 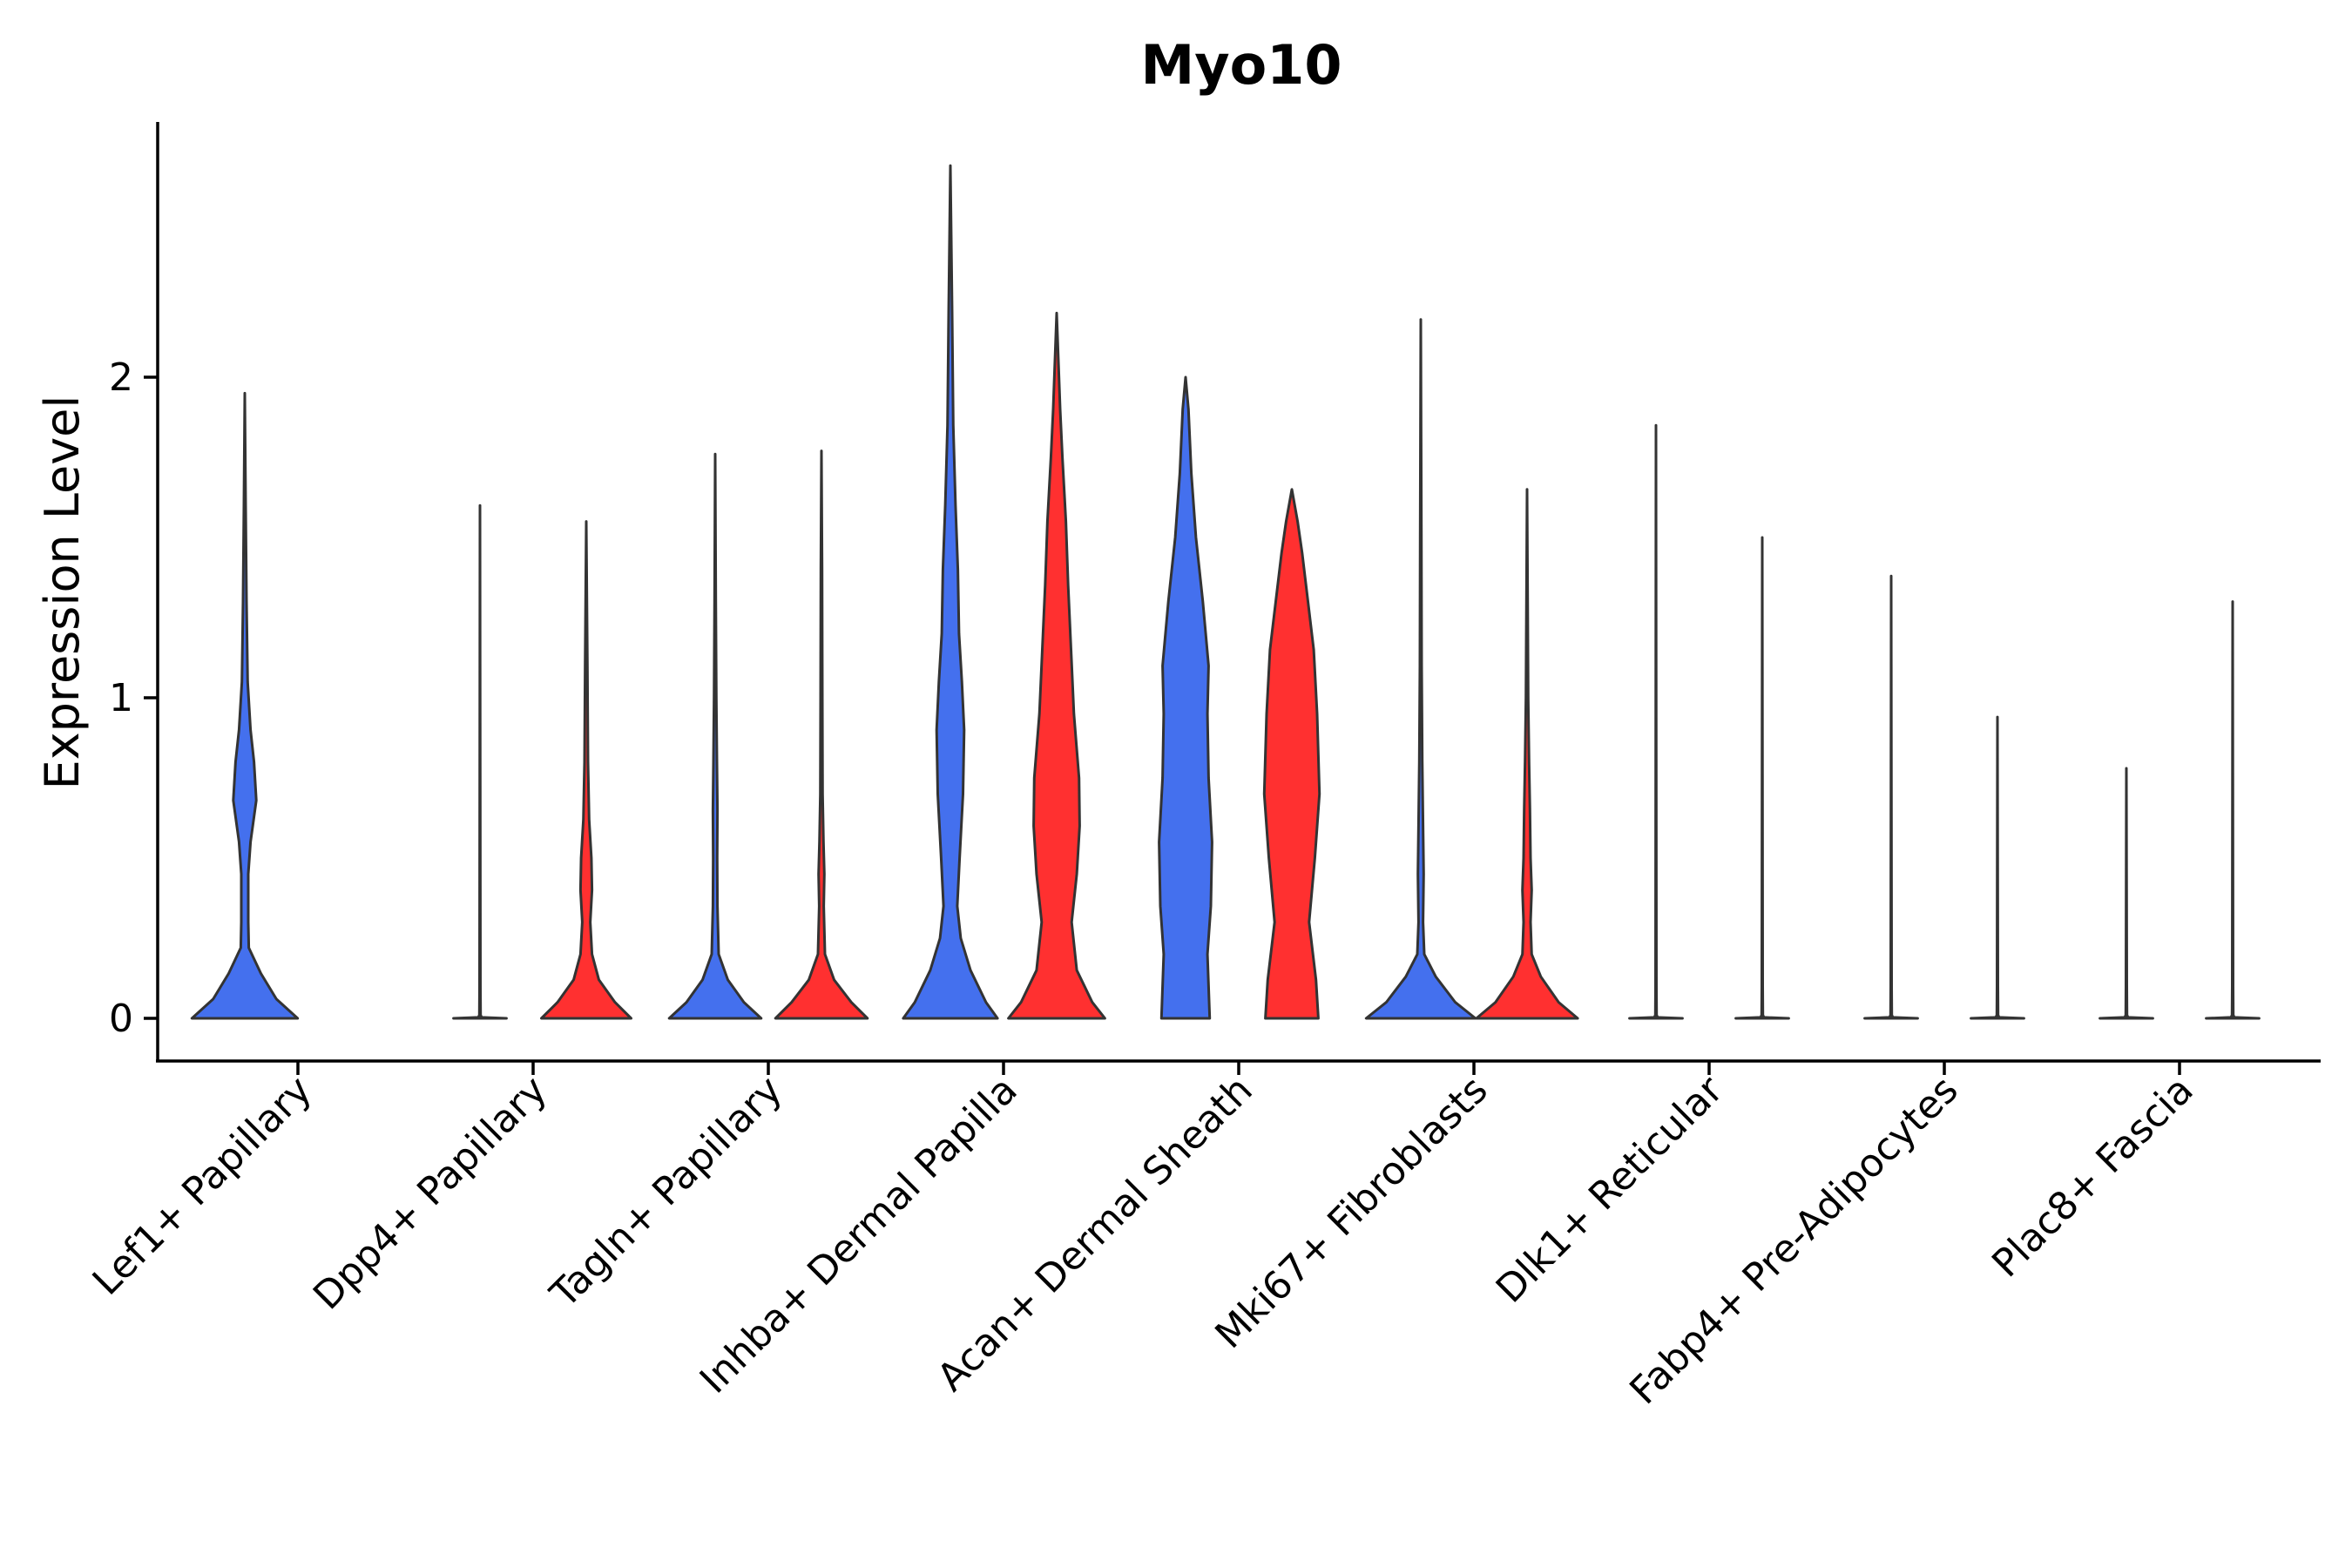 What do you see at coordinates (202, 1186) in the screenshot?
I see `x-category-label: Lef1+ Papillary` at bounding box center [202, 1186].